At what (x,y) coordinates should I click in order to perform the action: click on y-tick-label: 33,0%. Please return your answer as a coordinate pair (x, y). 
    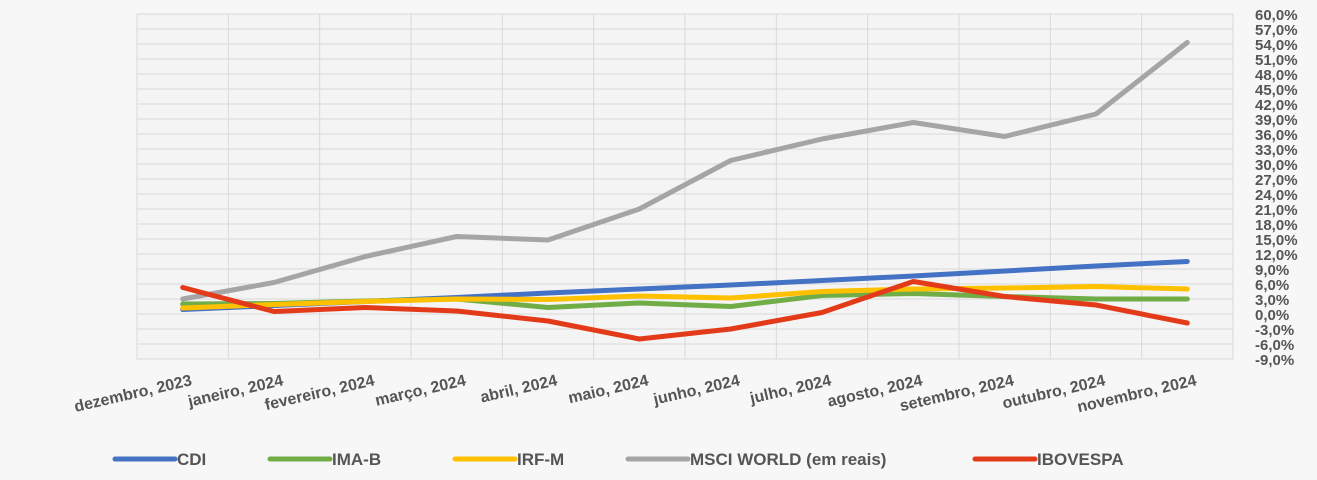
    Looking at the image, I should click on (1276, 150).